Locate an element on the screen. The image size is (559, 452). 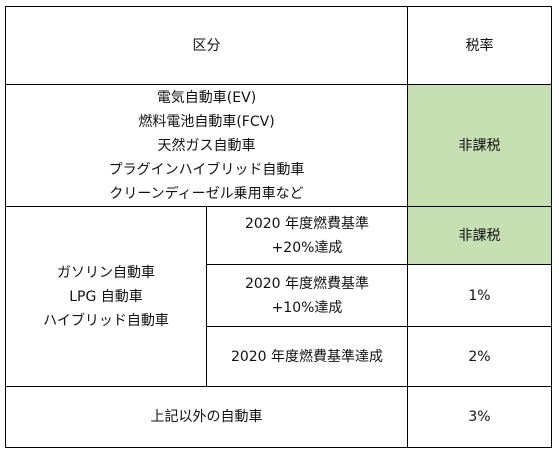
tier-1-rate: 非課税 is located at coordinates (479, 235).